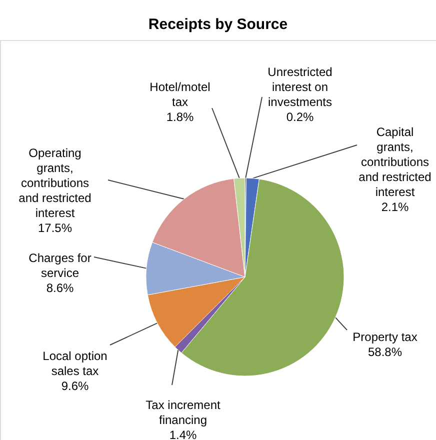  I want to click on data-label: 1.8%, so click(180, 117).